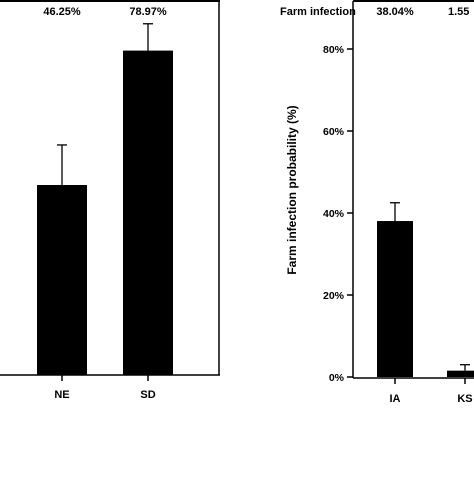 This screenshot has width=474, height=479. I want to click on right-y-ticks: 0% 20% 40% 60% 80%, so click(338, 214).